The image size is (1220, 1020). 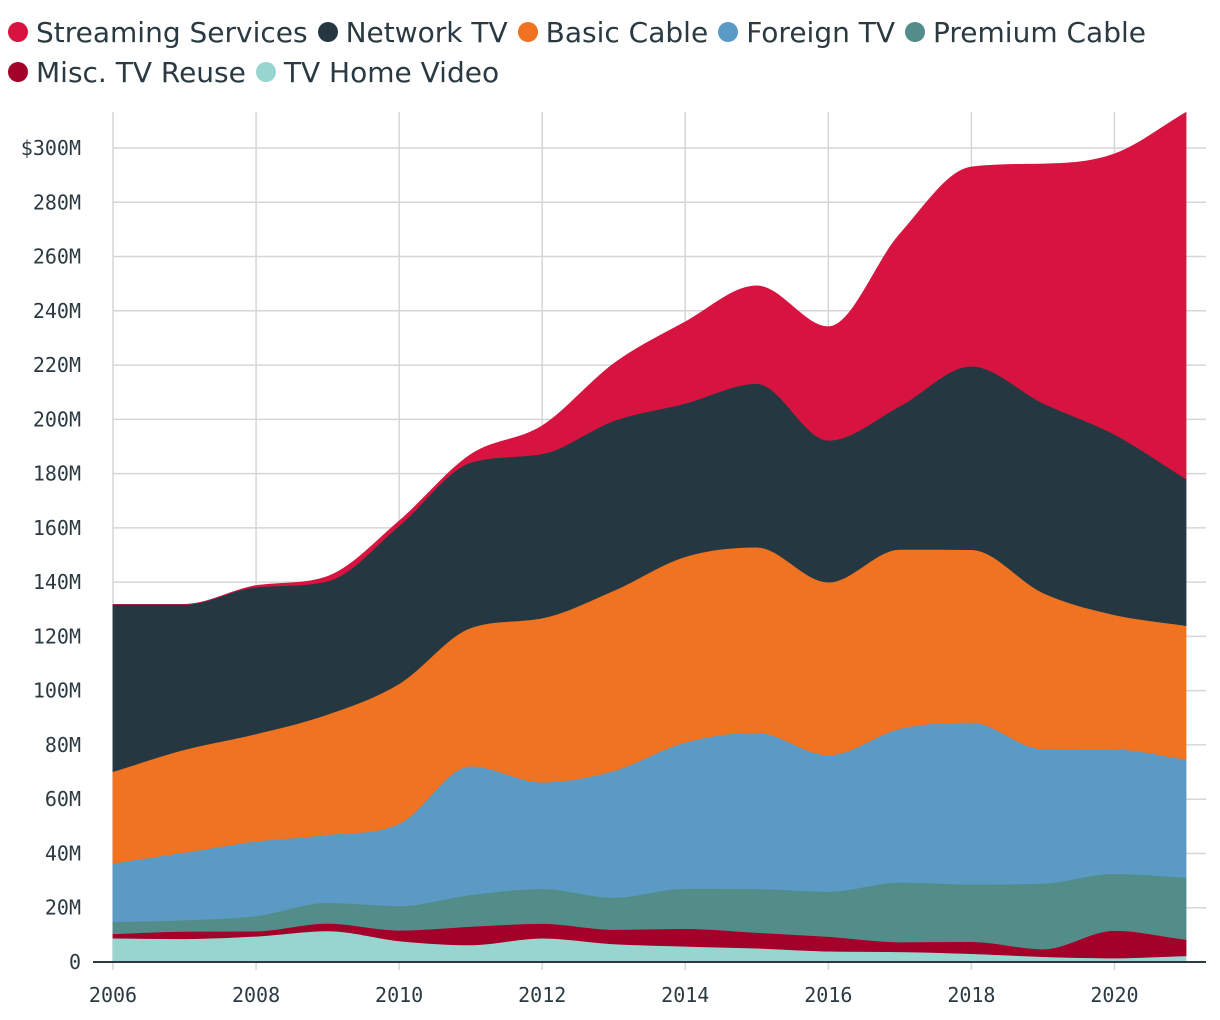 I want to click on legend-item-premium-cable: Premium Cable, so click(x=1025, y=32).